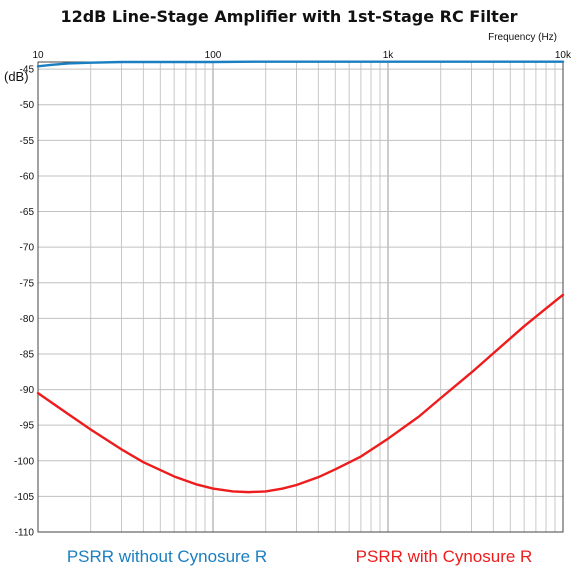 This screenshot has height=570, width=578. What do you see at coordinates (27, 390) in the screenshot?
I see `y-tick-label: -90` at bounding box center [27, 390].